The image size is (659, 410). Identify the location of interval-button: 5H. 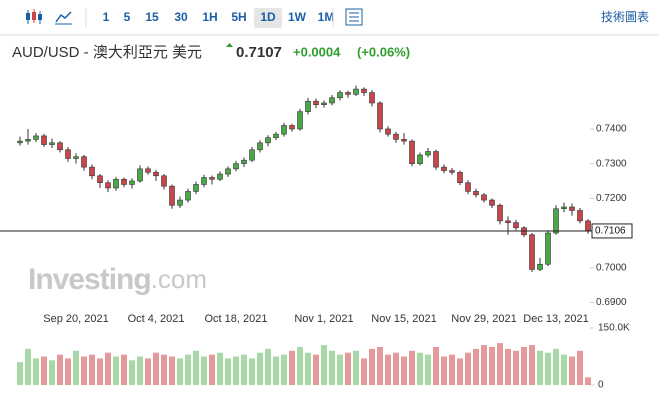
(238, 17).